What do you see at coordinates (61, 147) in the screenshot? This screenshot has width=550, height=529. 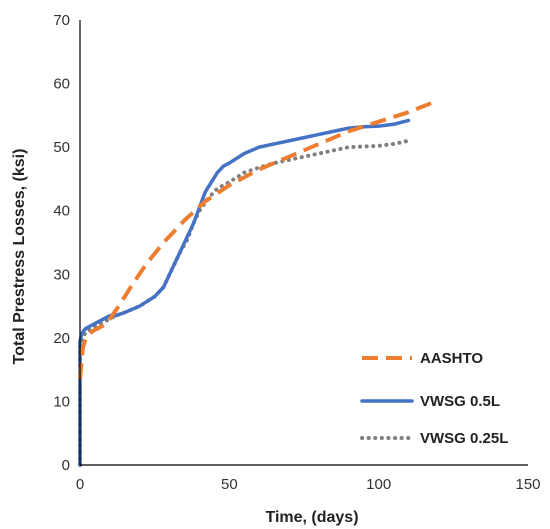 I see `y-tick-label: 50` at bounding box center [61, 147].